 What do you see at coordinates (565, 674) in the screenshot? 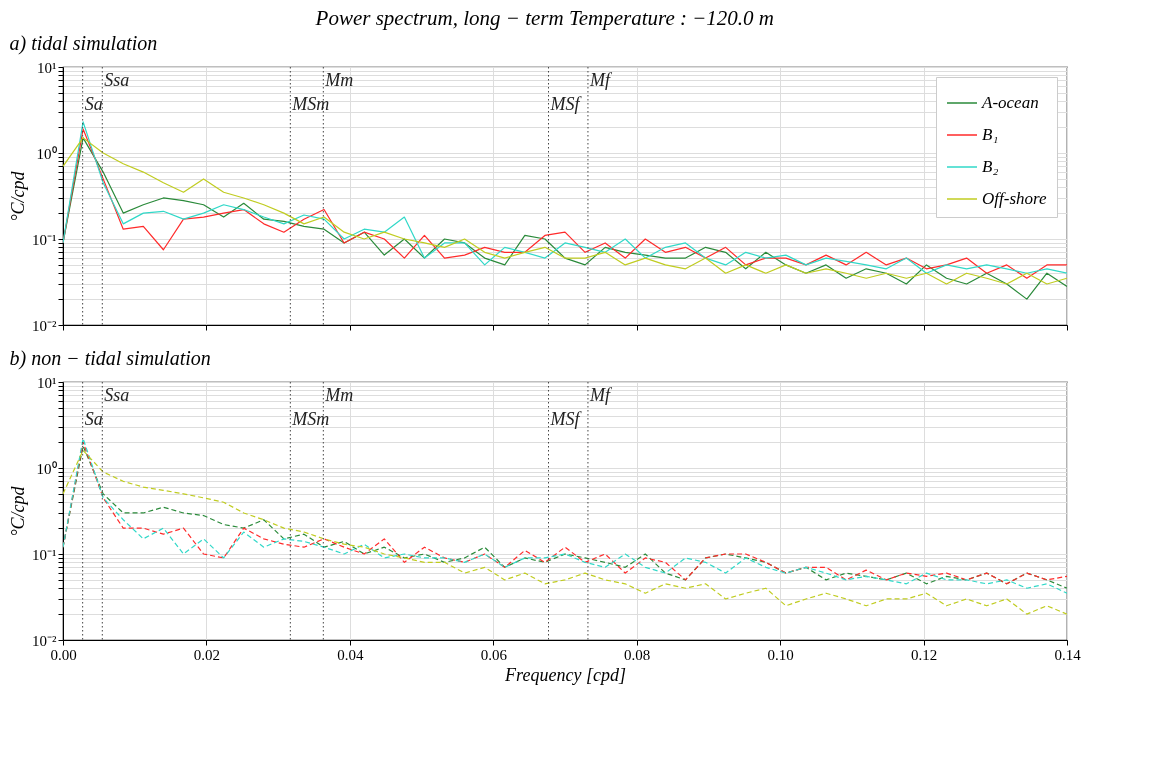
I see `x-axis-title: Frequency [cpd]` at bounding box center [565, 674].